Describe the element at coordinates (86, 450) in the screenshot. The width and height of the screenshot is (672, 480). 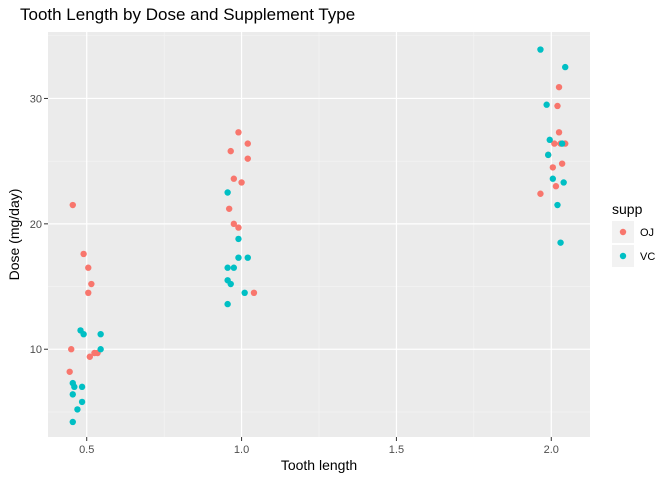
I see `x-tick-label: 0.5` at that location.